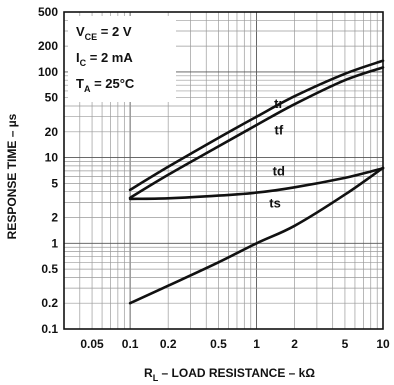 The width and height of the screenshot is (394, 385). What do you see at coordinates (54, 243) in the screenshot?
I see `y-tick-label: 1` at bounding box center [54, 243].